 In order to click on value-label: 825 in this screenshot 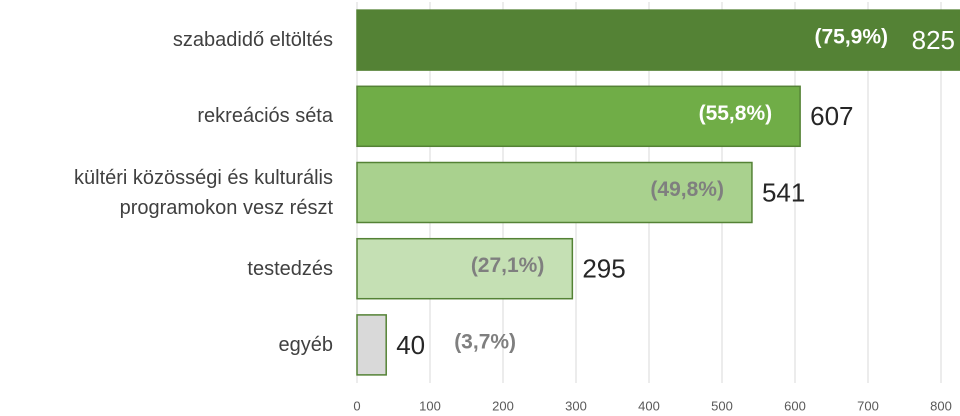, I will do `click(933, 40)`.